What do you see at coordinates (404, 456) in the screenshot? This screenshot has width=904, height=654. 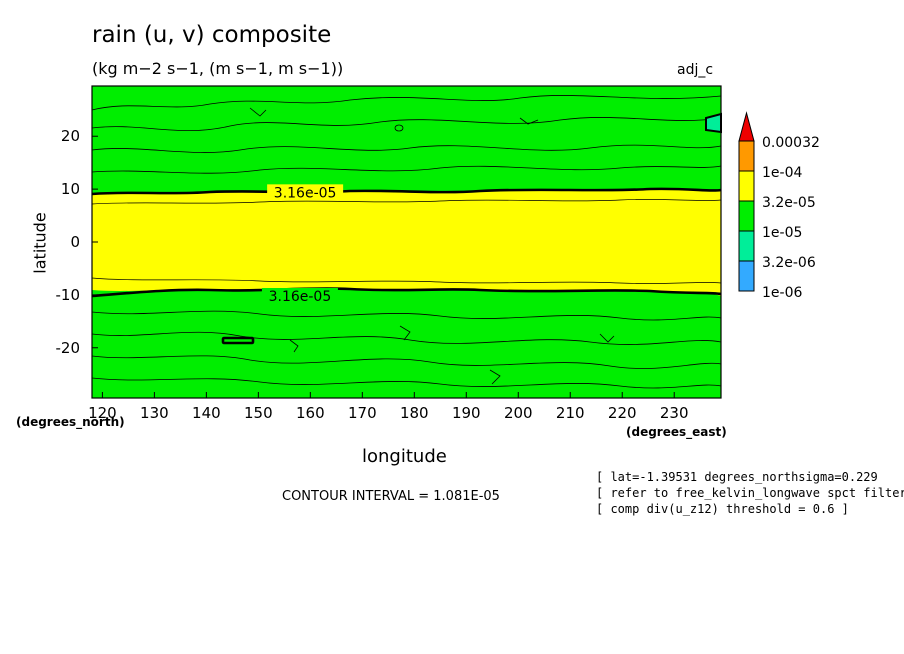 I see `x-axis-label: longitude` at bounding box center [404, 456].